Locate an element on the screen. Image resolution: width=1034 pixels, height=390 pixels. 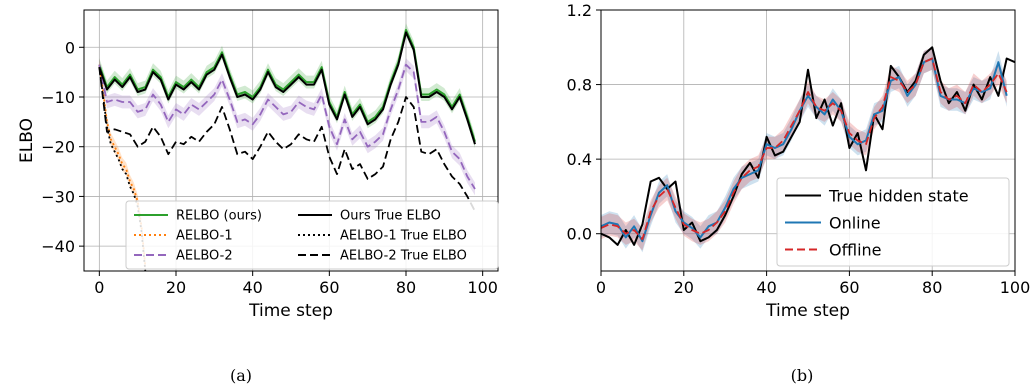
legend-label-0: RELBO (ours) is located at coordinates (219, 216).